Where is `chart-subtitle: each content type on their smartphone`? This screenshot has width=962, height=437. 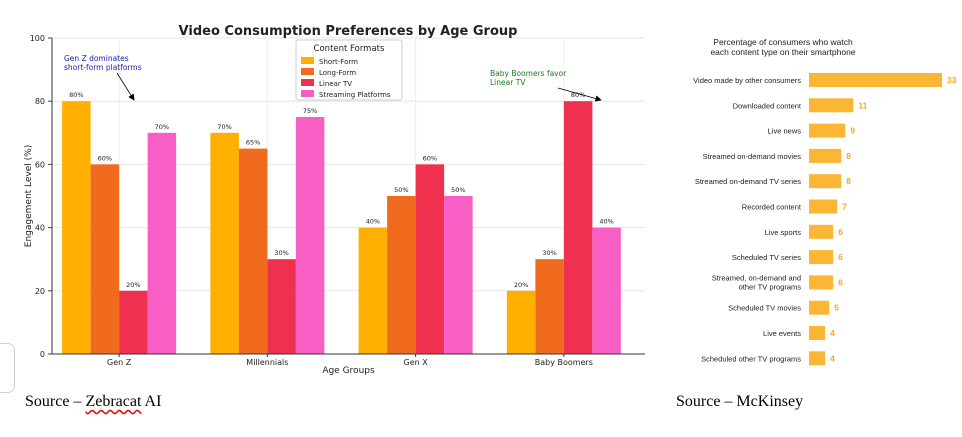 chart-subtitle: each content type on their smartphone is located at coordinates (782, 52).